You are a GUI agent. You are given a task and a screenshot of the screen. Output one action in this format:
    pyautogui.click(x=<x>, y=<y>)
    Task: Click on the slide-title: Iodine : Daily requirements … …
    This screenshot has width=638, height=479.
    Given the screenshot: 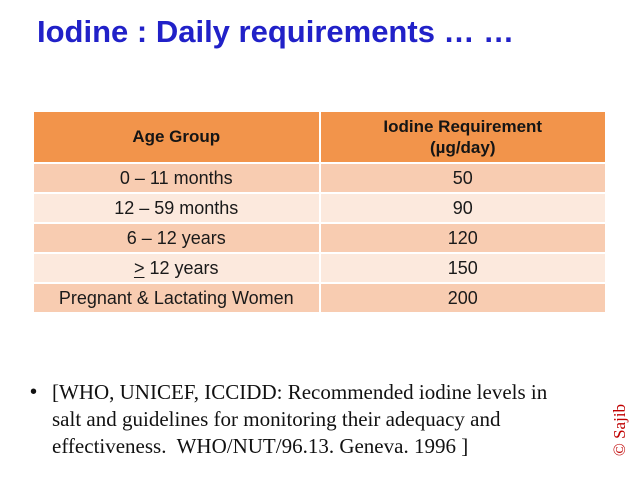 What is the action you would take?
    pyautogui.click(x=276, y=31)
    